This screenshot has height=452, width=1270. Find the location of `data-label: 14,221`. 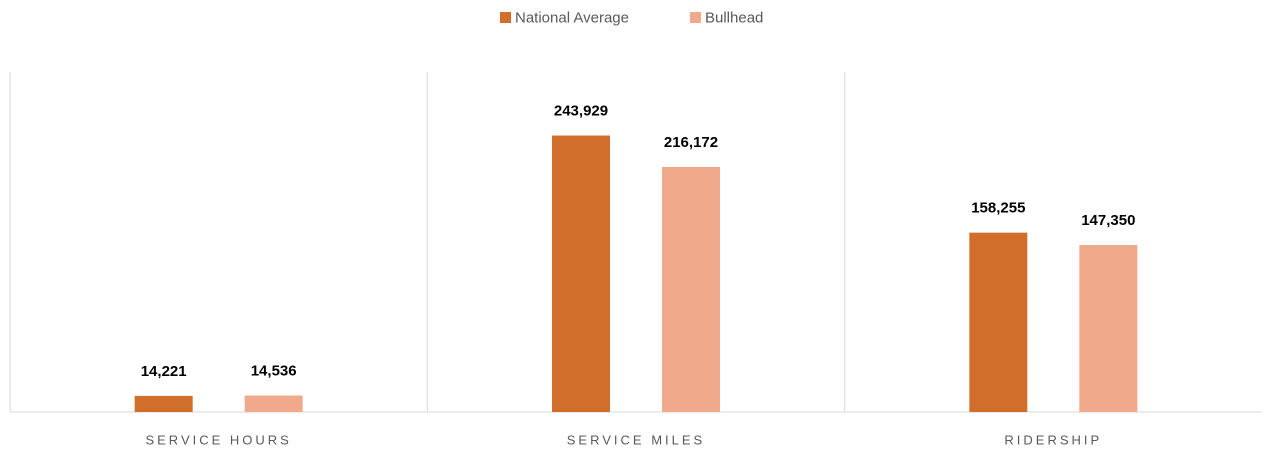

data-label: 14,221 is located at coordinates (164, 371).